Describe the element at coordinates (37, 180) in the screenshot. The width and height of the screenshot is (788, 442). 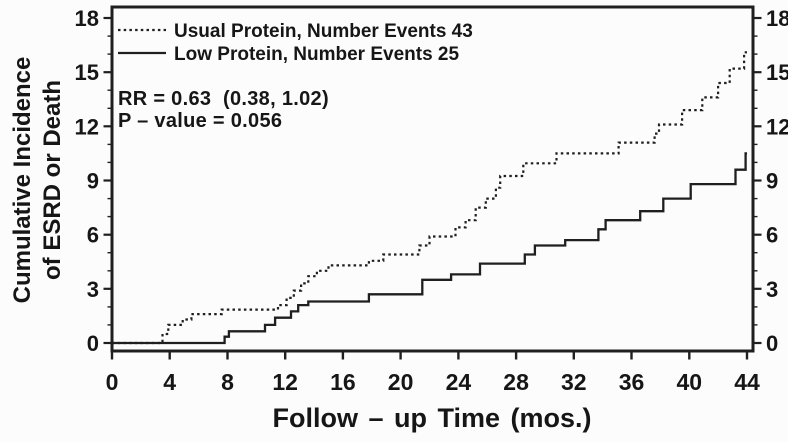
I see `y-axis-title: Cumulative Incidence of ESRD or Death` at that location.